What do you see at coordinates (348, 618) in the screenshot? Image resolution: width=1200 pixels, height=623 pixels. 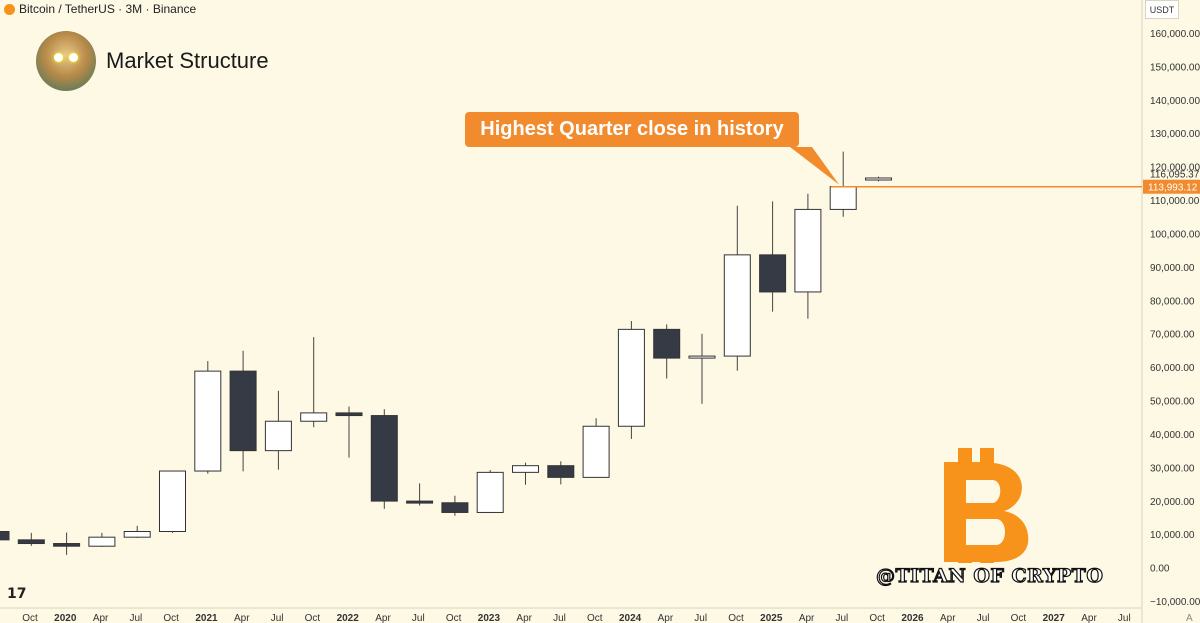 I see `x-tick-label: 2022` at bounding box center [348, 618].